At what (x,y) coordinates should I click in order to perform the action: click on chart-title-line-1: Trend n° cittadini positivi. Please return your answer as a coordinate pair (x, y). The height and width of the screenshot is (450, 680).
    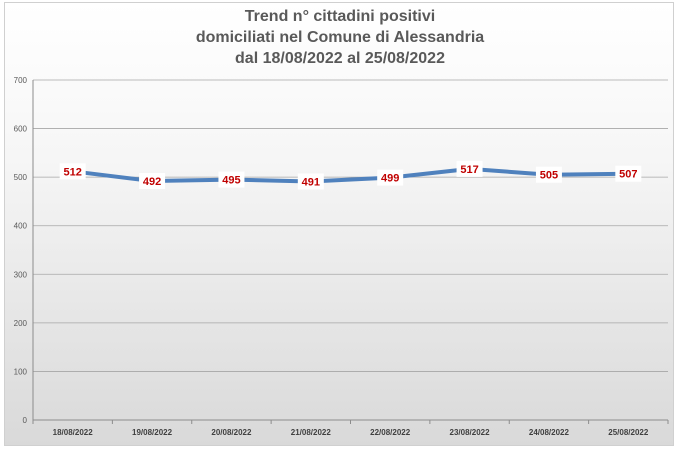
    Looking at the image, I should click on (340, 16).